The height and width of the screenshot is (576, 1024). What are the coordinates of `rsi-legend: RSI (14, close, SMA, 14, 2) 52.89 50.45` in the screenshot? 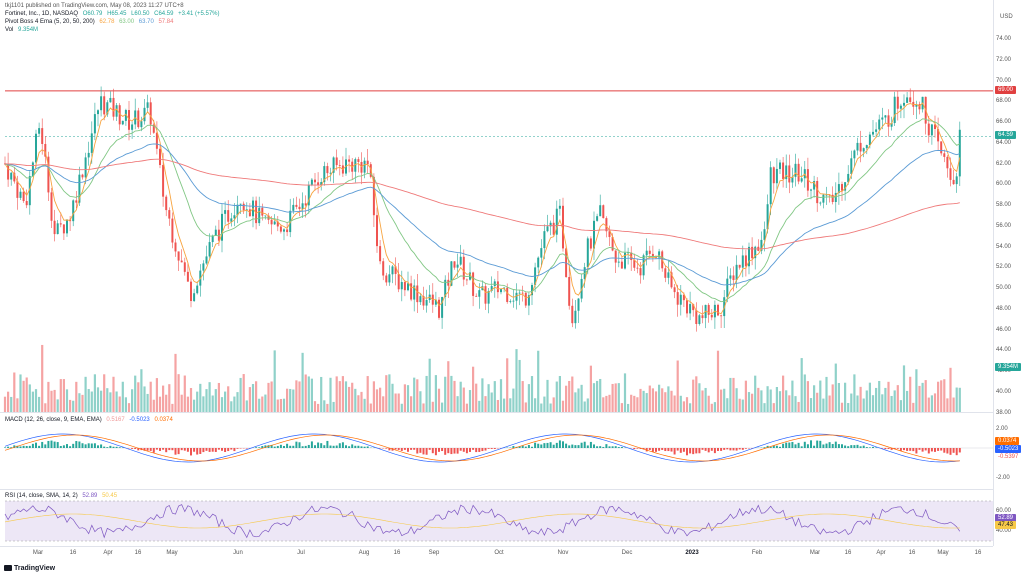 It's located at (62, 496).